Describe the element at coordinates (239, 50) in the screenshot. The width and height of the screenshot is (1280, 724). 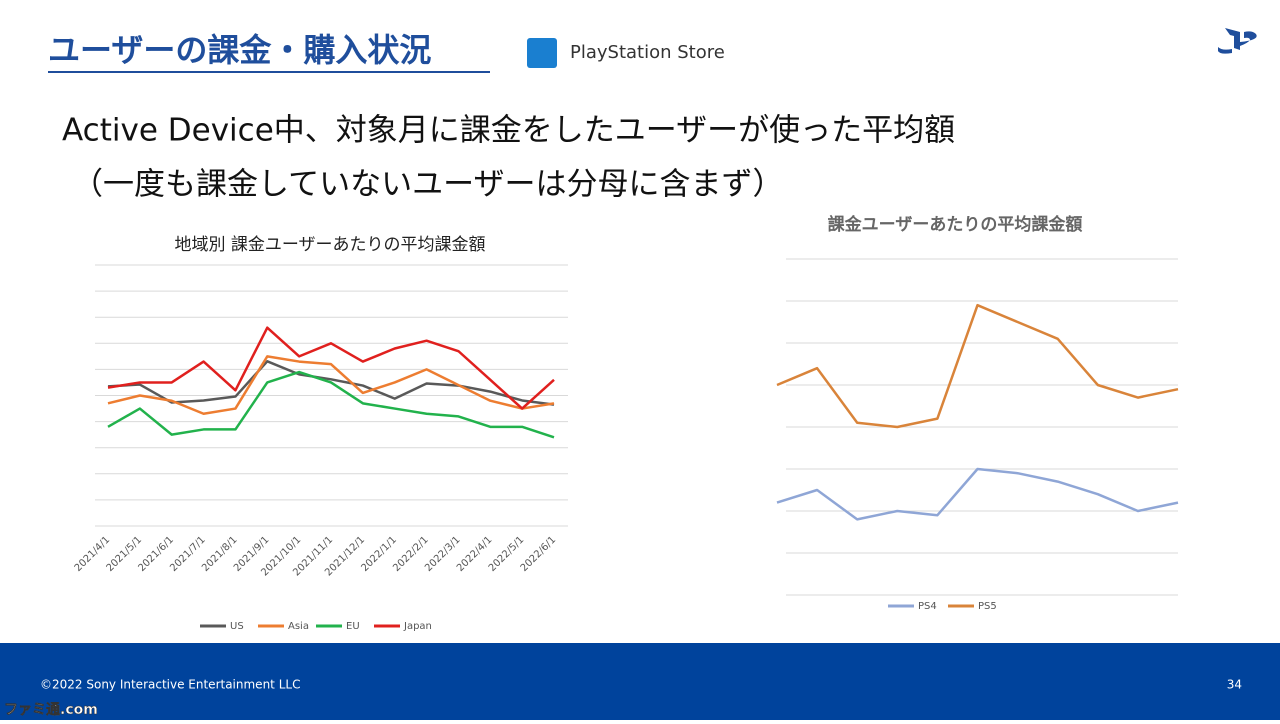
I see `slide-title: ユーザーの課金・購入状況` at that location.